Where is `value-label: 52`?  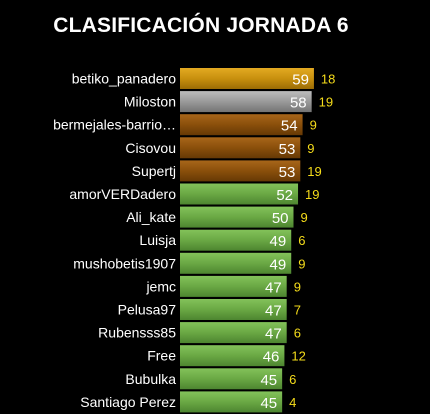
value-label: 52 is located at coordinates (284, 195).